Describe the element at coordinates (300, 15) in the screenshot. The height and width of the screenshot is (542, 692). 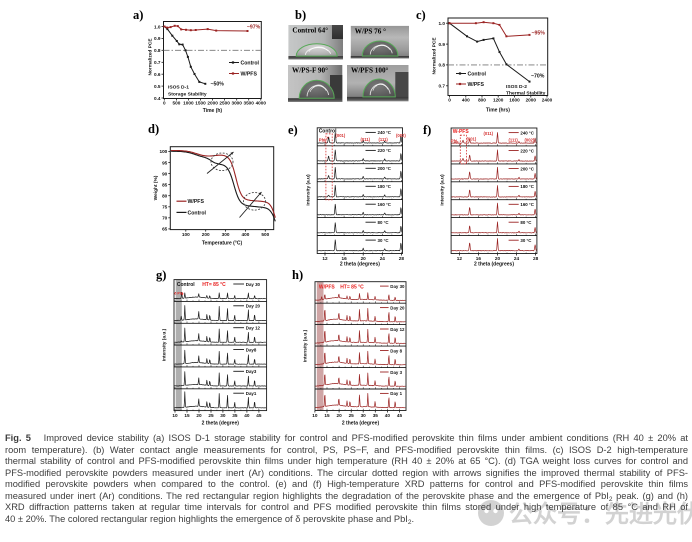
I see `svg-text: b)` at that location.